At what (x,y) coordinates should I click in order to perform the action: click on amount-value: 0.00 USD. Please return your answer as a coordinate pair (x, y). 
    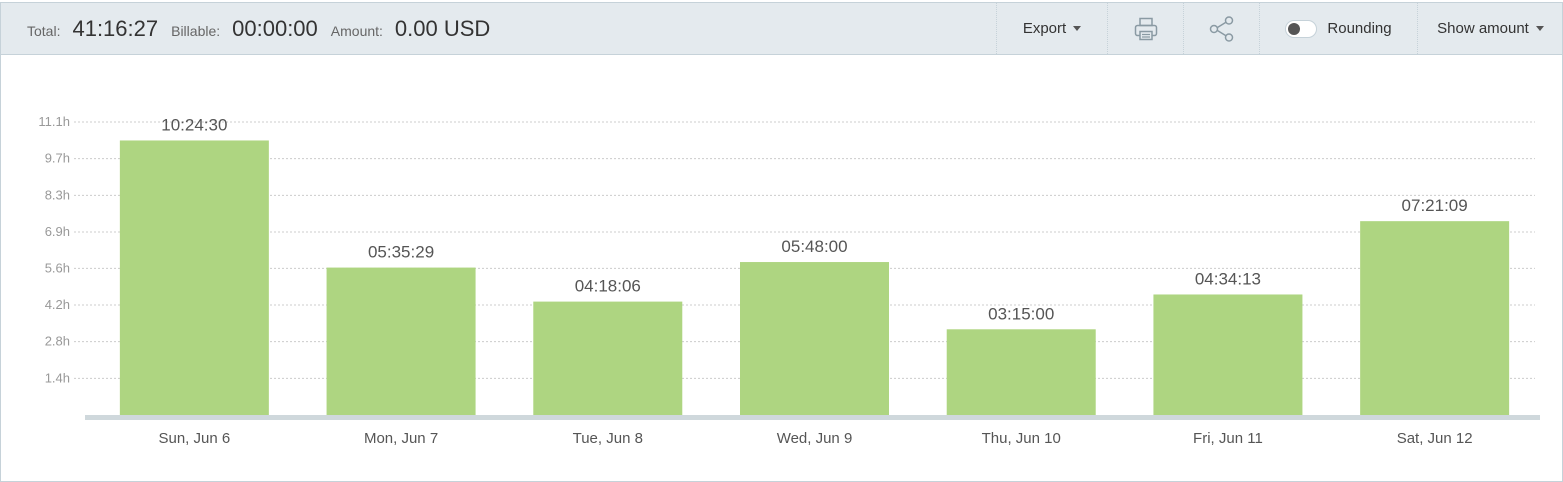
    Looking at the image, I should click on (442, 28).